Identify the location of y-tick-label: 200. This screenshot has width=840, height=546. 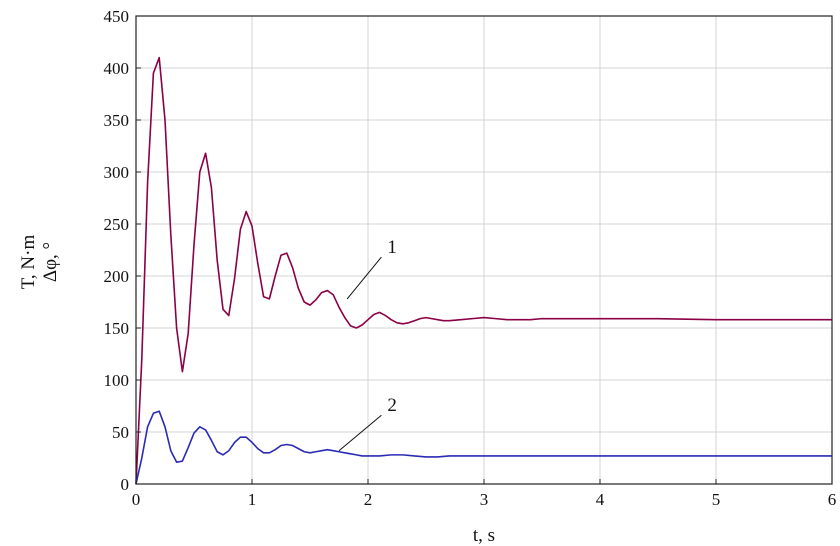
(117, 276).